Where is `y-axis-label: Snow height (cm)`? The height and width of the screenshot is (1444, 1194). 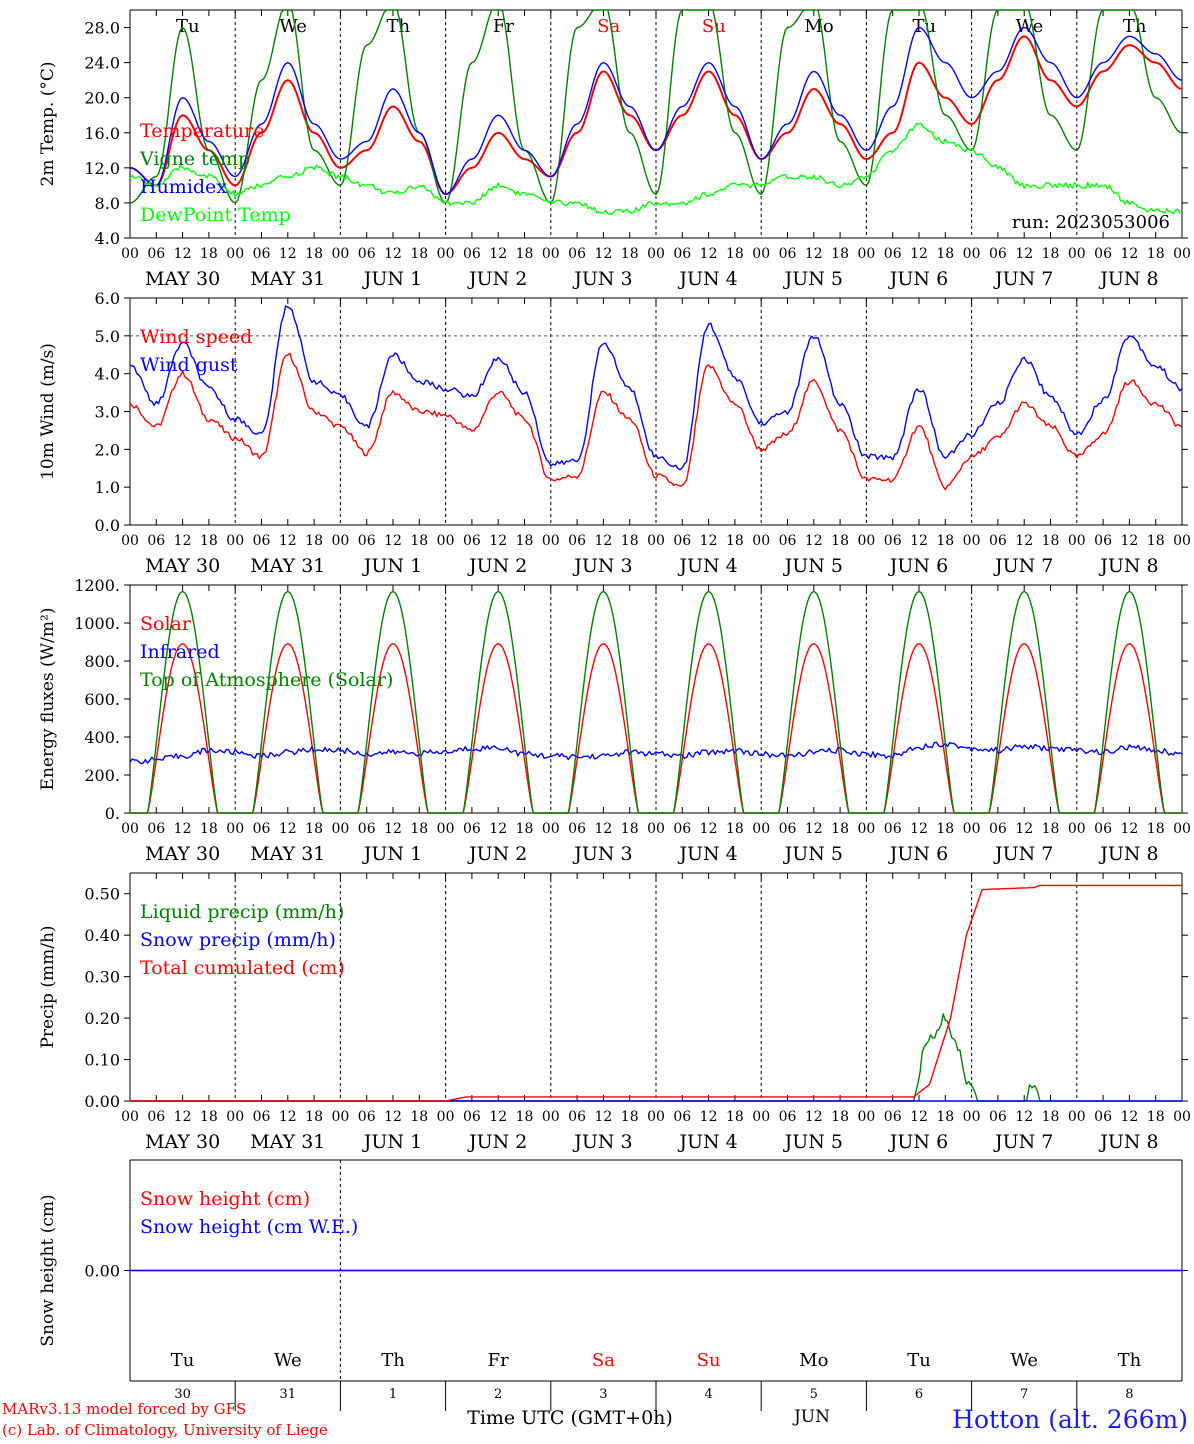 y-axis-label: Snow height (cm) is located at coordinates (48, 1270).